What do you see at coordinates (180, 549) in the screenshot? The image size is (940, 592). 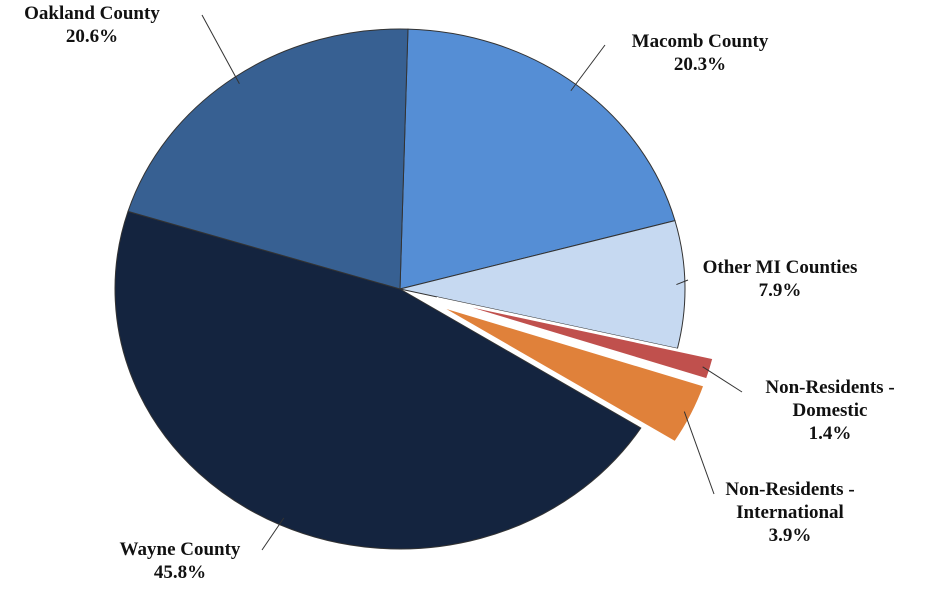 I see `slice-name: Wayne County` at bounding box center [180, 549].